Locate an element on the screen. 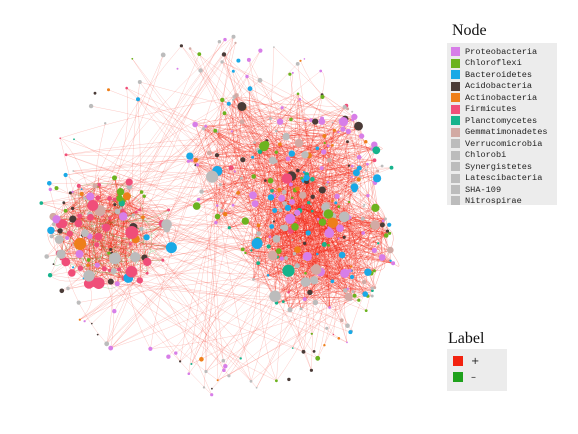 The image size is (578, 434). legend-label: Actinobacteria is located at coordinates (501, 97).